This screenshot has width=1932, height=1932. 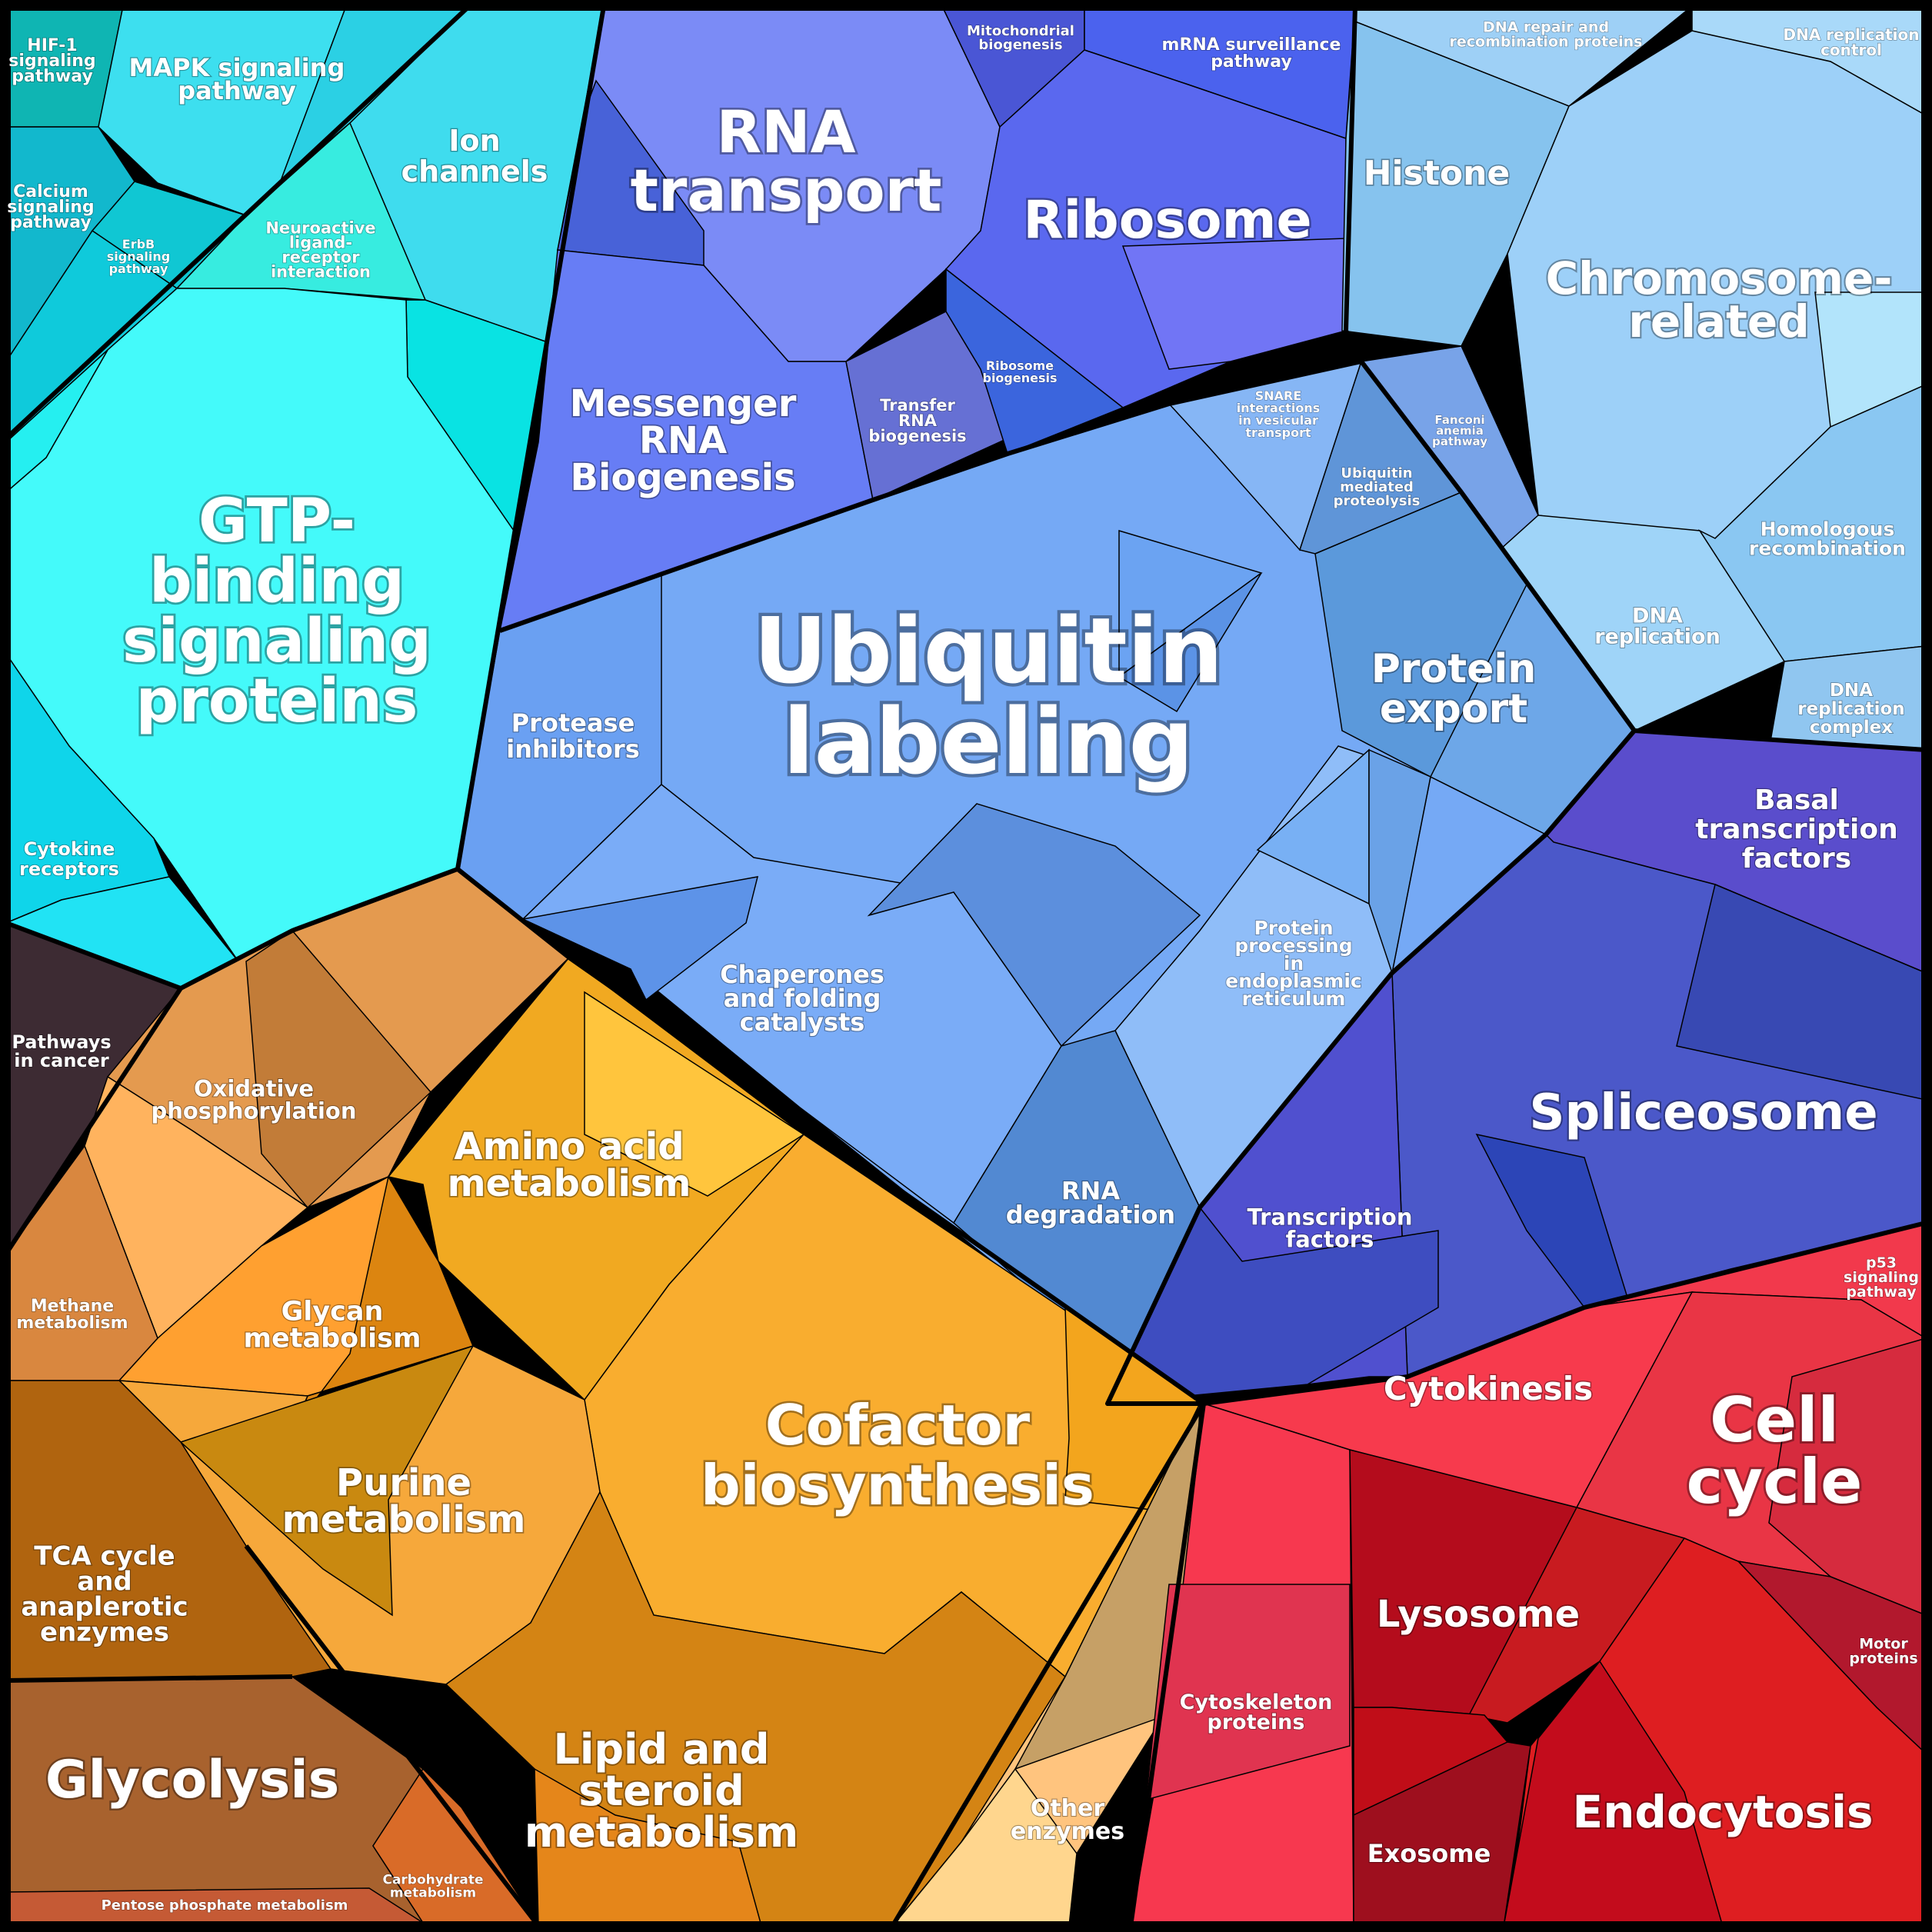 I want to click on label-endocytosis: Endocytosis, so click(x=1723, y=1812).